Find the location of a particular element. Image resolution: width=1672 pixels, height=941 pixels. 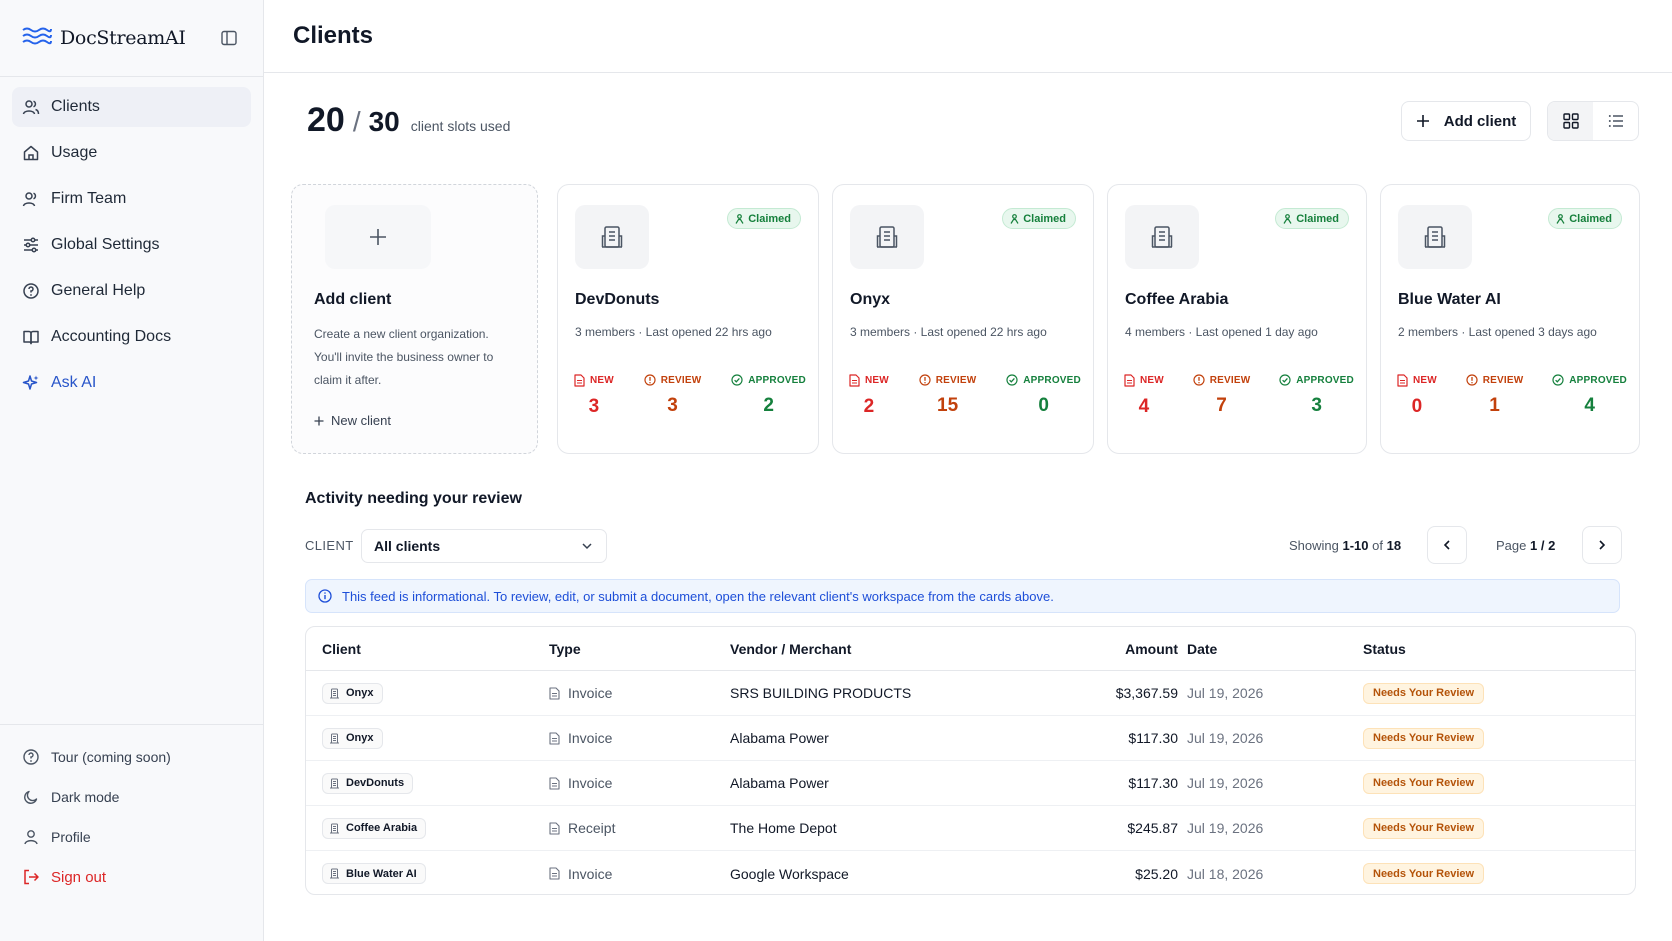

sidebar-item-ask-ai: Ask AI is located at coordinates (131, 383).